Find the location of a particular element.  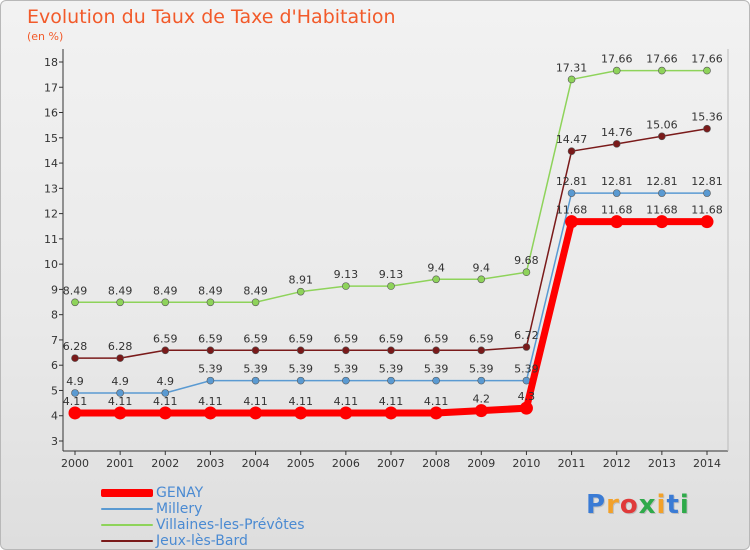

y-tick-label: 11 is located at coordinates (51, 239).